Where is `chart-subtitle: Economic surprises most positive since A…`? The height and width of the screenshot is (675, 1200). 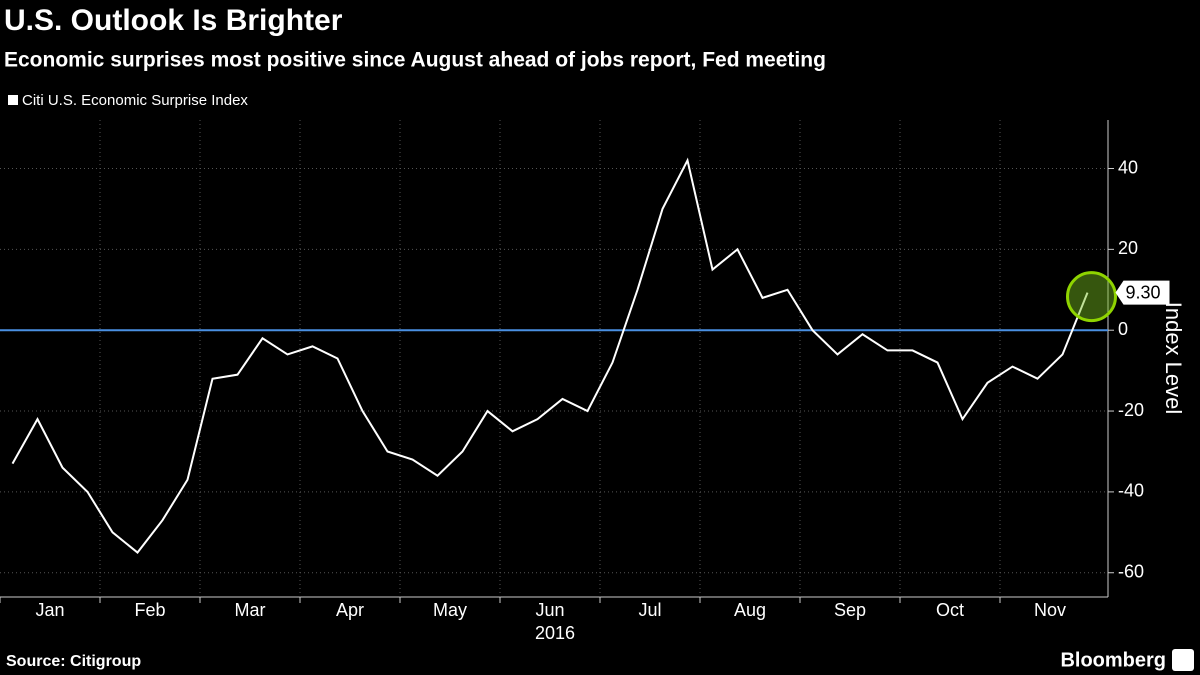 chart-subtitle: Economic surprises most positive since A… is located at coordinates (415, 60).